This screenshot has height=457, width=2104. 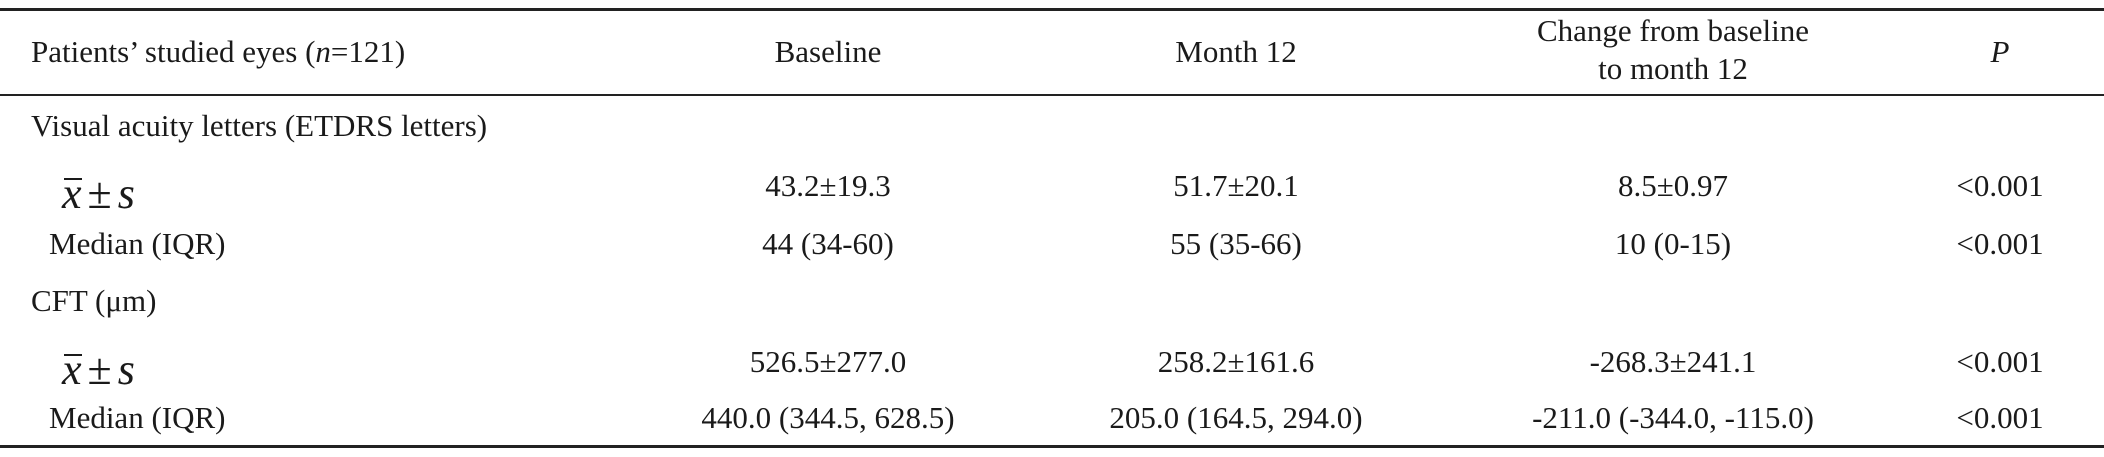 I want to click on section-va-title: Visual acuity letters (ETDRS letters), so click(x=259, y=125).